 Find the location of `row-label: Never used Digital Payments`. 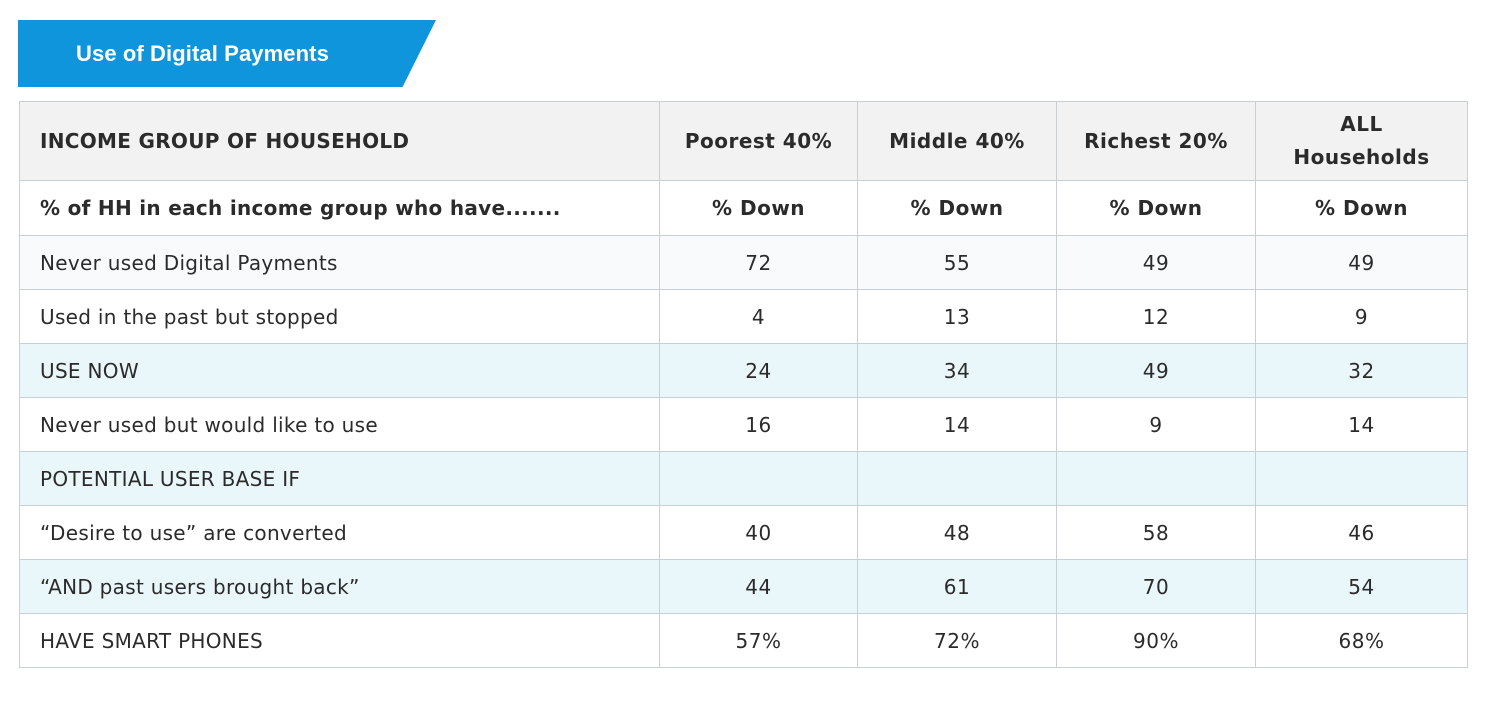

row-label: Never used Digital Payments is located at coordinates (339, 262).